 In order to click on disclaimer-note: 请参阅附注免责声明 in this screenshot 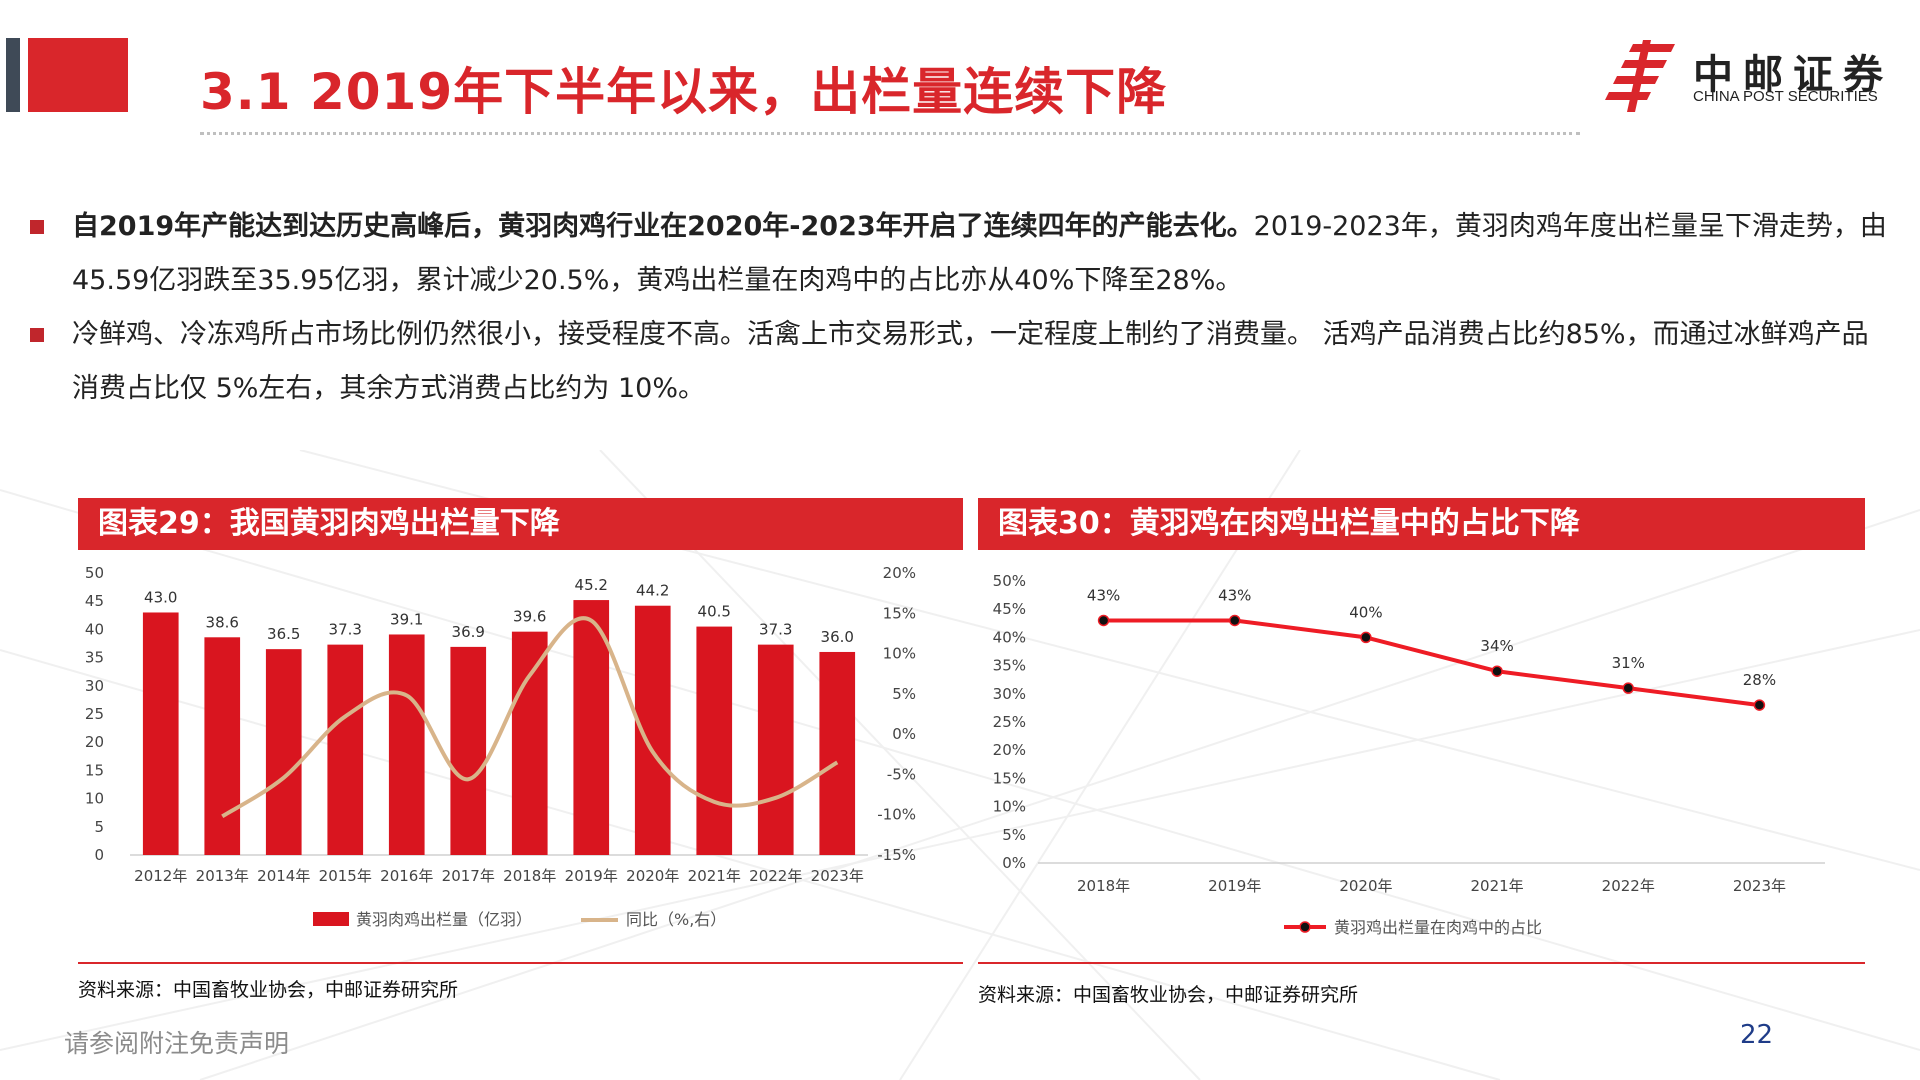, I will do `click(177, 1043)`.